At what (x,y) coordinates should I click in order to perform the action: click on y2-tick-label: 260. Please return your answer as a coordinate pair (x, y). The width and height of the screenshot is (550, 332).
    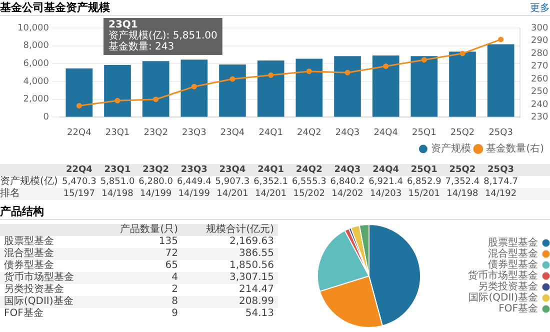
    Looking at the image, I should click on (539, 79).